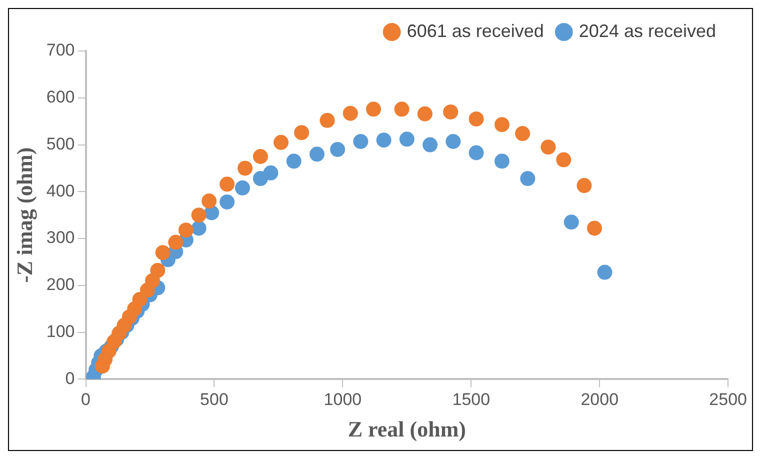 The width and height of the screenshot is (761, 459). I want to click on x-tick-label: 0, so click(85, 400).